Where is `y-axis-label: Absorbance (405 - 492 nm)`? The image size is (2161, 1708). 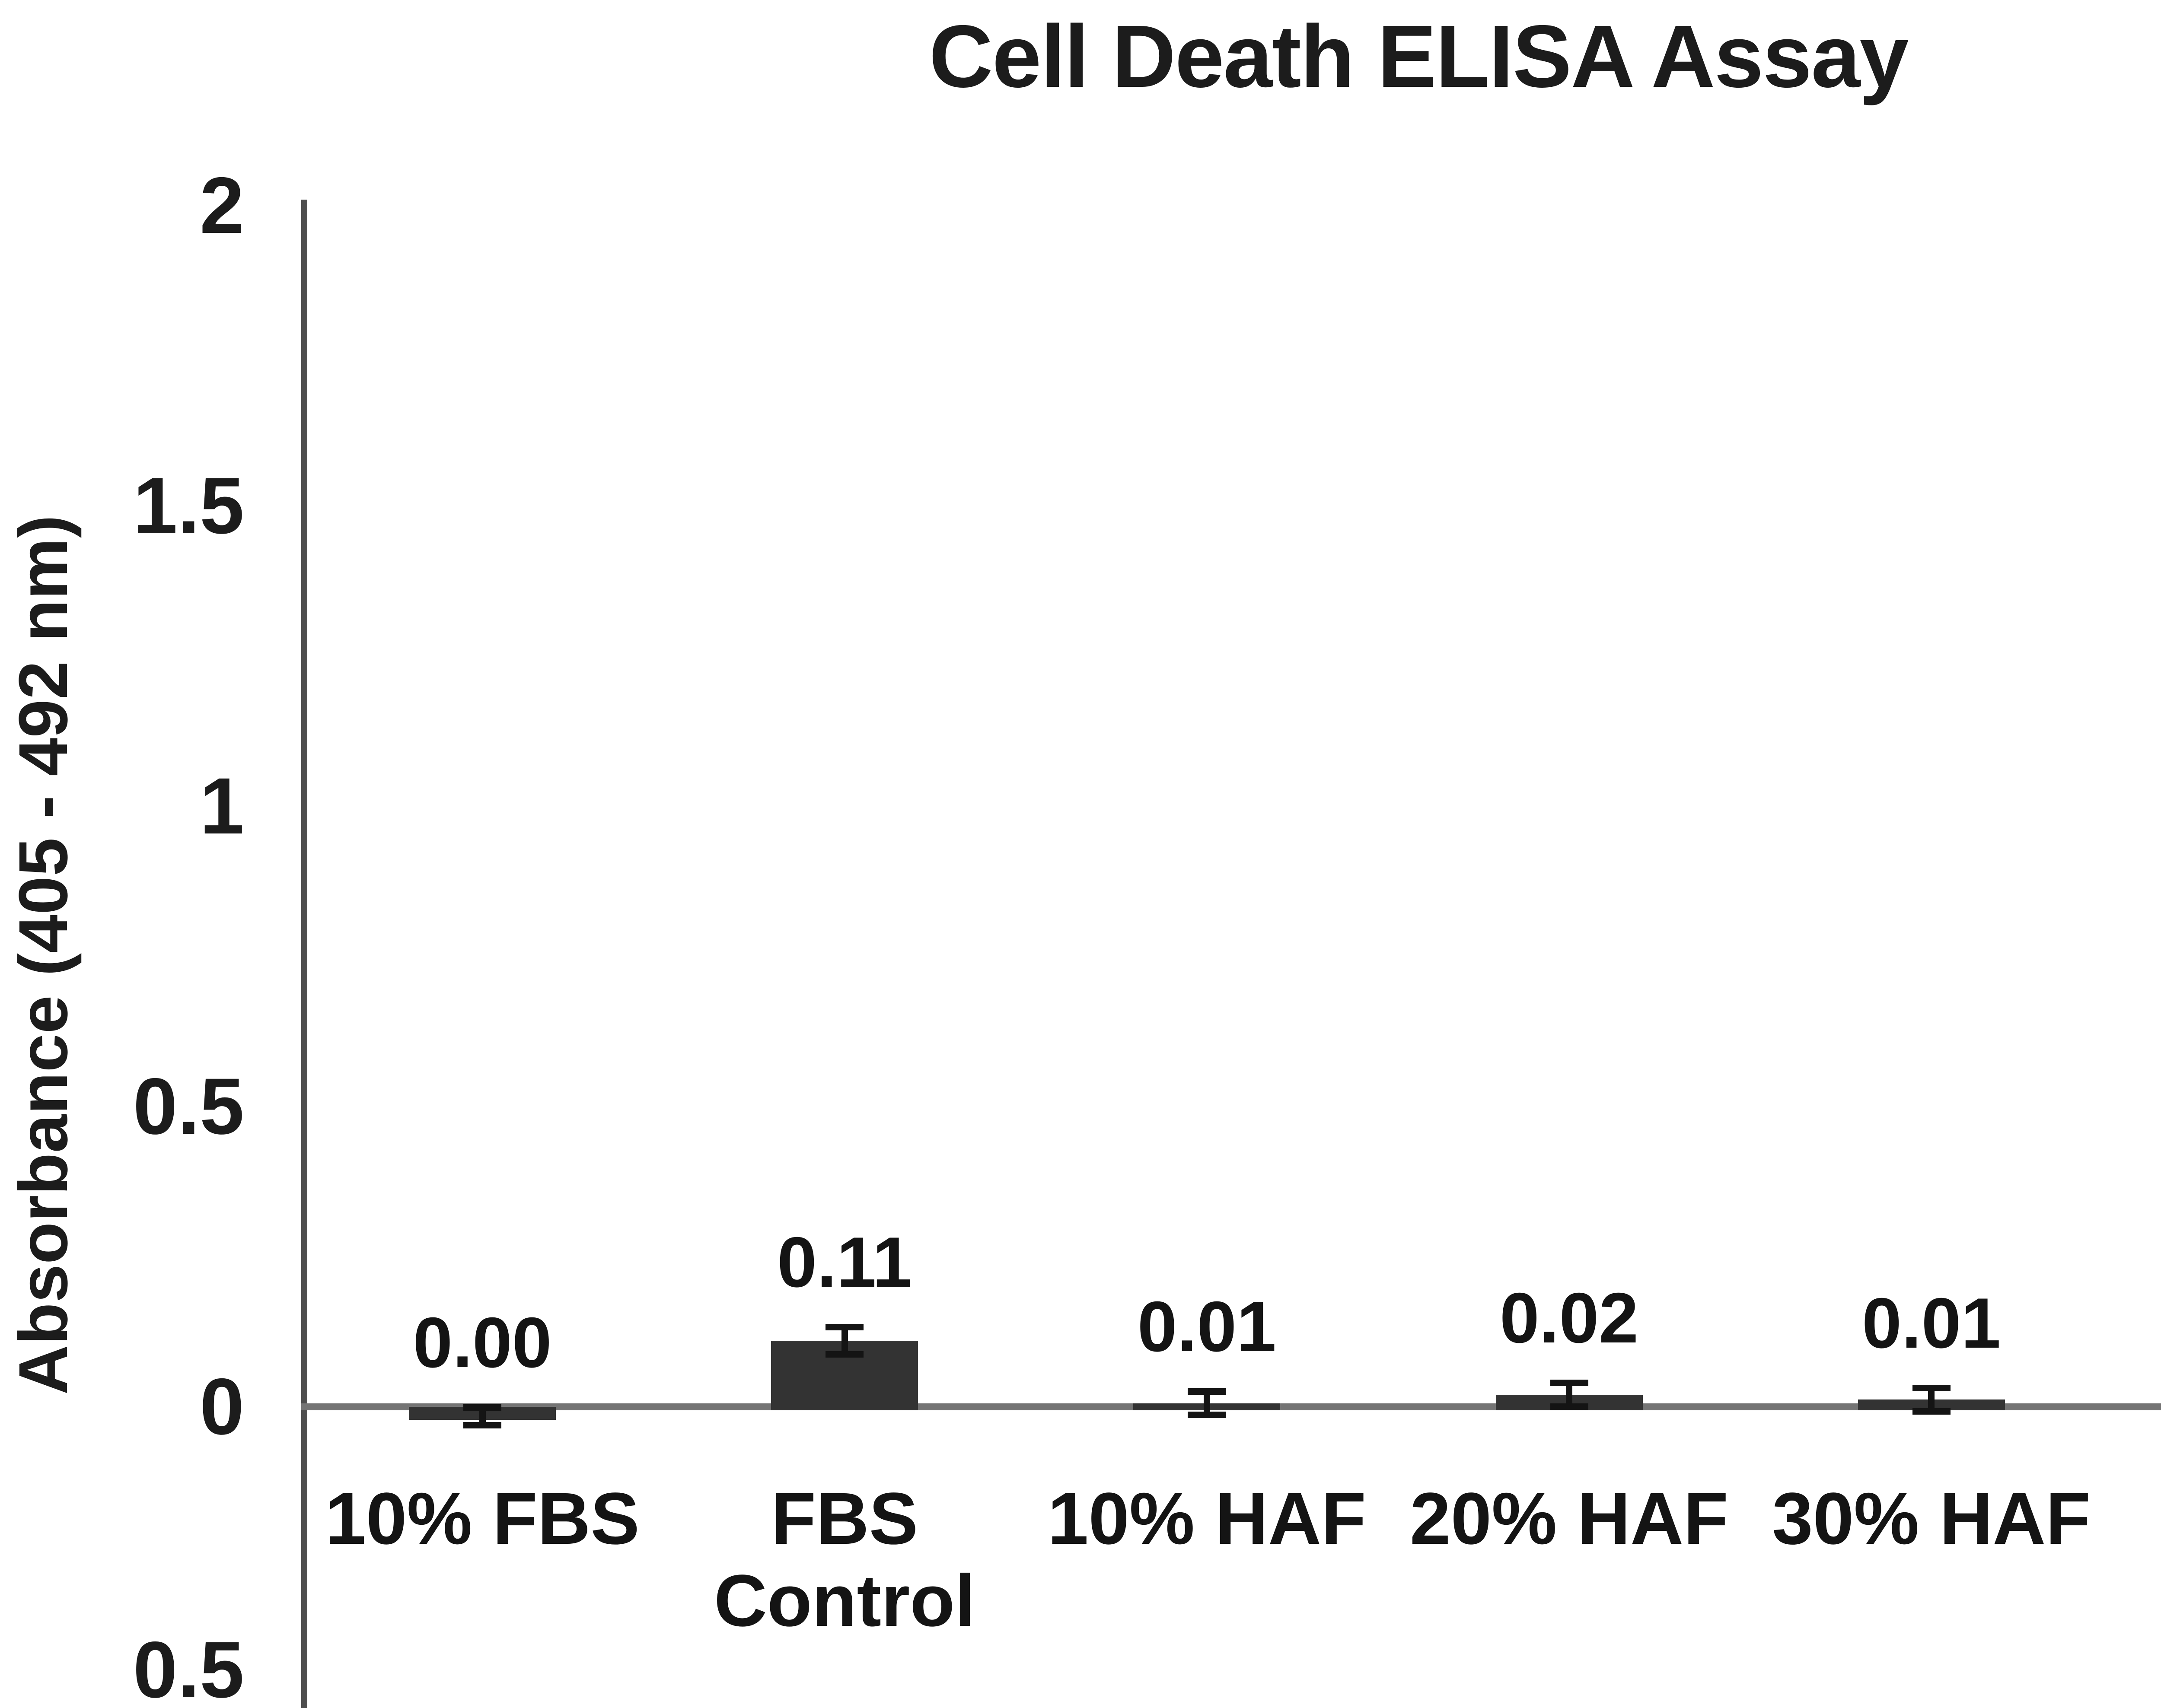
y-axis-label: Absorbance (405 - 492 nm) is located at coordinates (43, 955).